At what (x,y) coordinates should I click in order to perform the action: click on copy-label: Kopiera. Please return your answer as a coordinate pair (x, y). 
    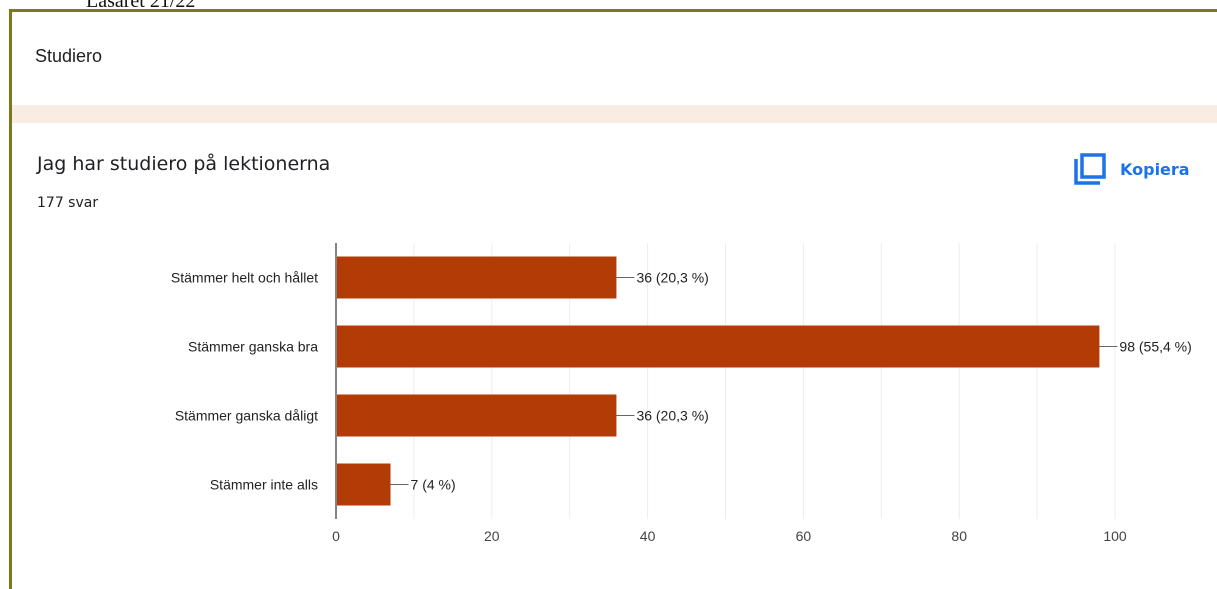
    Looking at the image, I should click on (1155, 169).